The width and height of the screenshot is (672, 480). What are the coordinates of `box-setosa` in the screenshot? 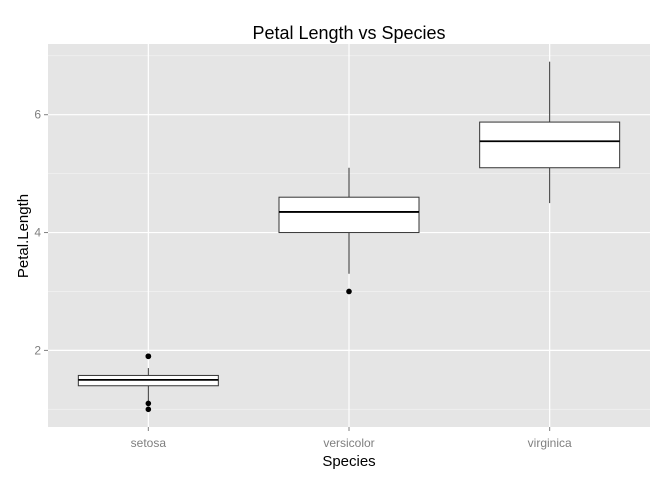 It's located at (148, 383).